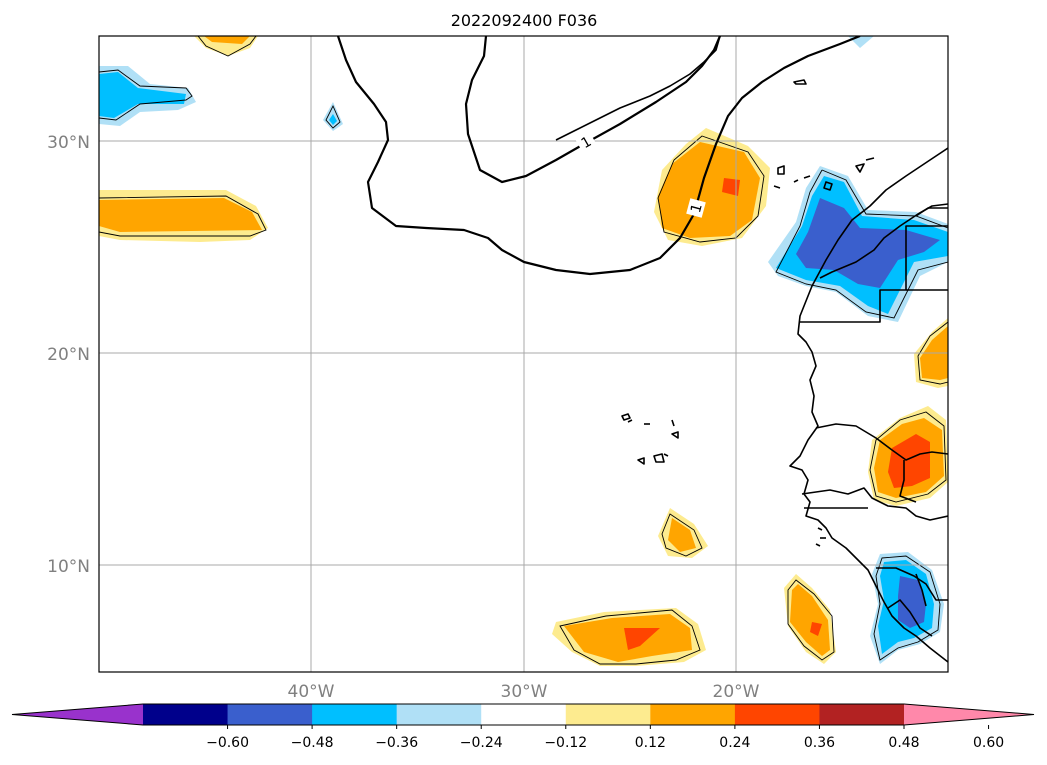 The height and width of the screenshot is (765, 1047). I want to click on latitude-label: 30°N, so click(68, 143).